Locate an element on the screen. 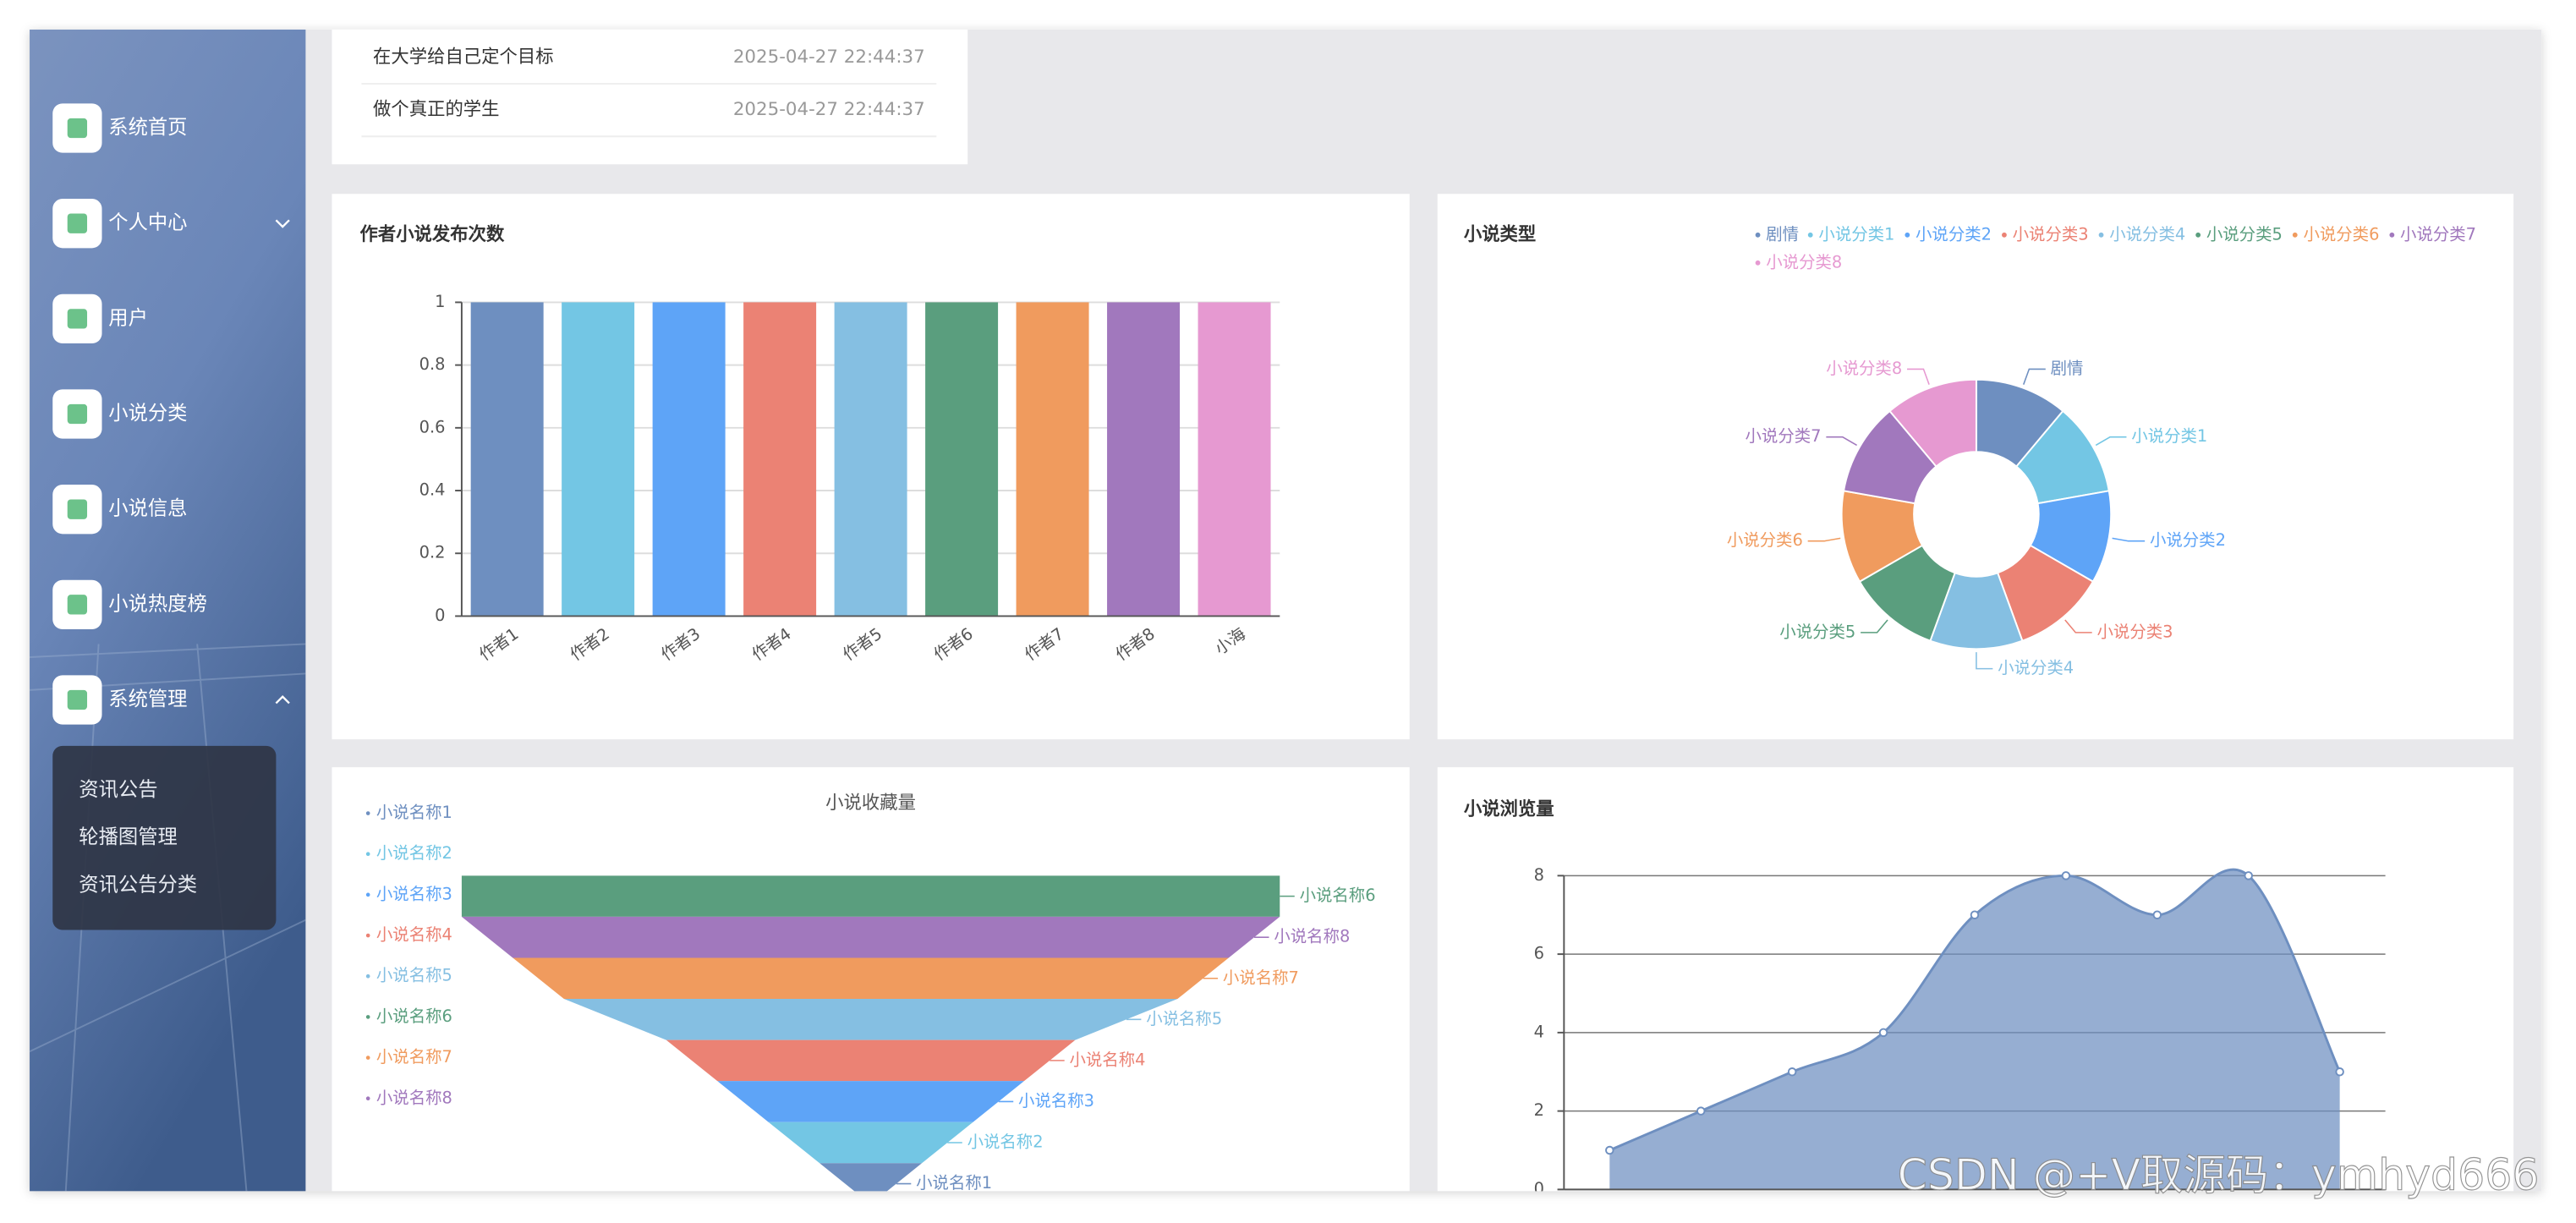 The width and height of the screenshot is (2576, 1223). menu-item: 小说分类 is located at coordinates (119, 414).